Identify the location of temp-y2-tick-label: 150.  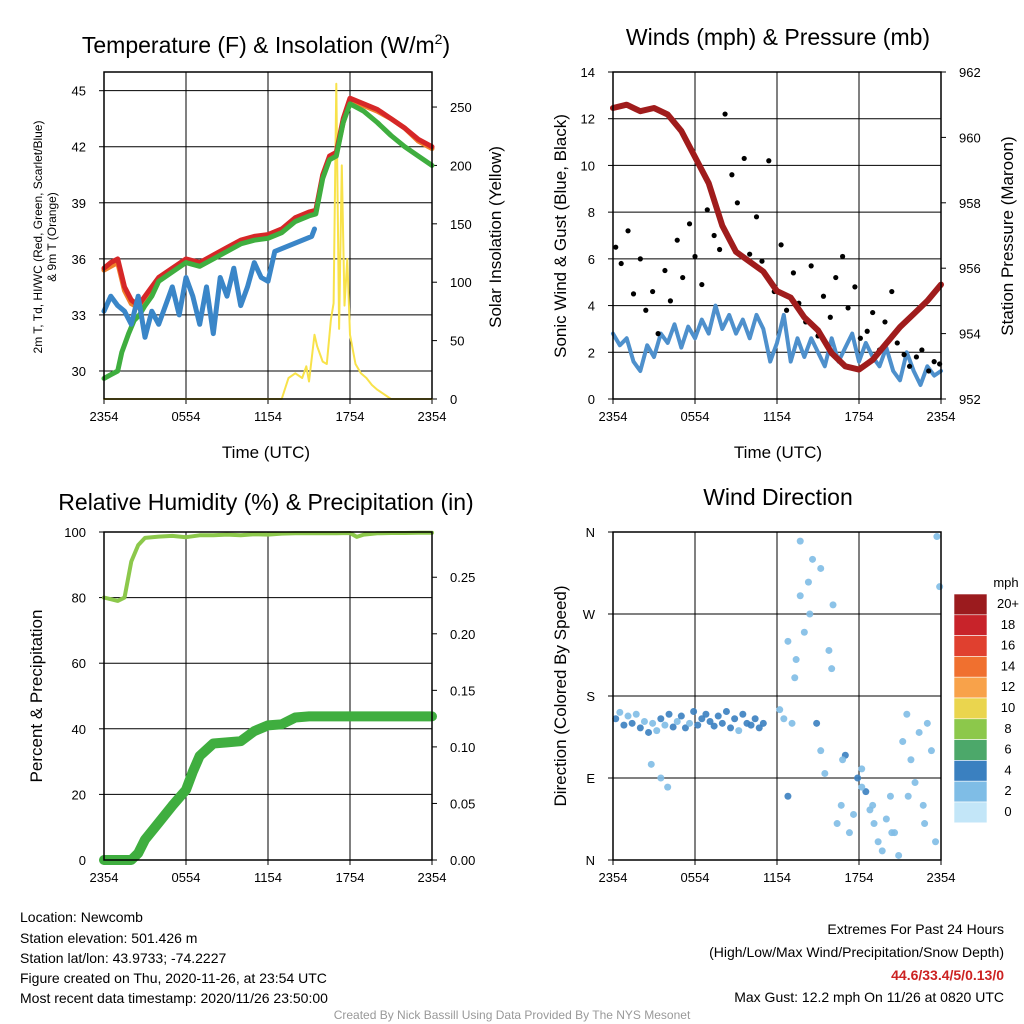
(461, 224).